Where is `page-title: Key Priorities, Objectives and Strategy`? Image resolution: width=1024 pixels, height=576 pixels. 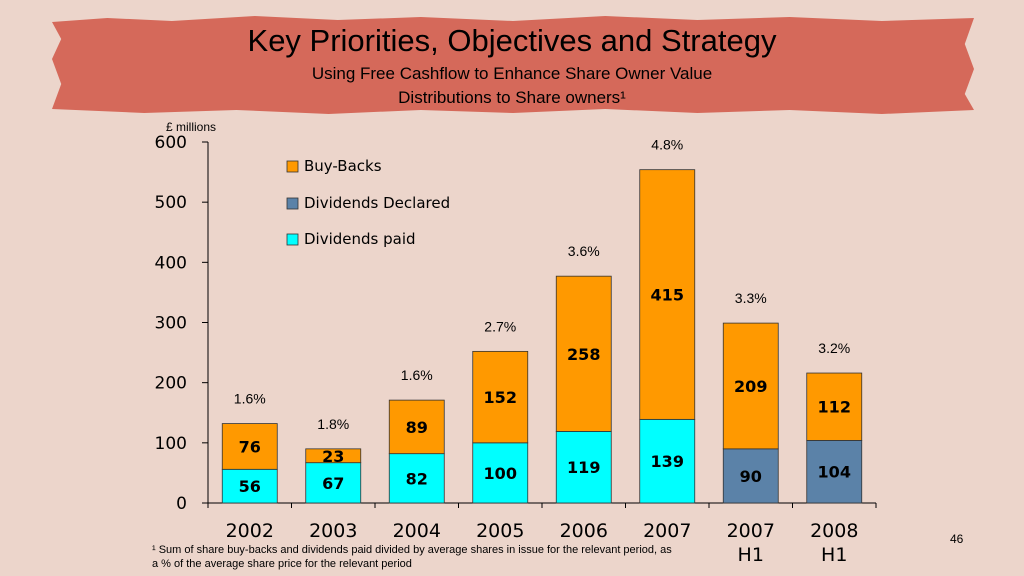 page-title: Key Priorities, Objectives and Strategy is located at coordinates (512, 40).